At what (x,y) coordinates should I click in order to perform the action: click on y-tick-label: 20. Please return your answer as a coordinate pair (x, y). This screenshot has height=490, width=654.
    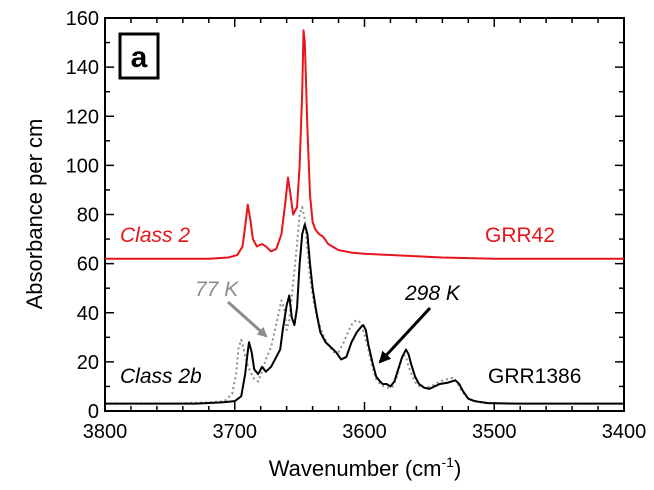
    Looking at the image, I should click on (88, 363).